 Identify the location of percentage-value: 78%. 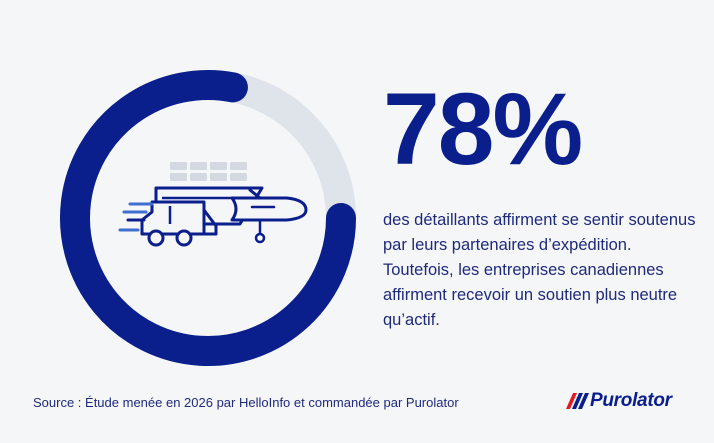
(483, 129).